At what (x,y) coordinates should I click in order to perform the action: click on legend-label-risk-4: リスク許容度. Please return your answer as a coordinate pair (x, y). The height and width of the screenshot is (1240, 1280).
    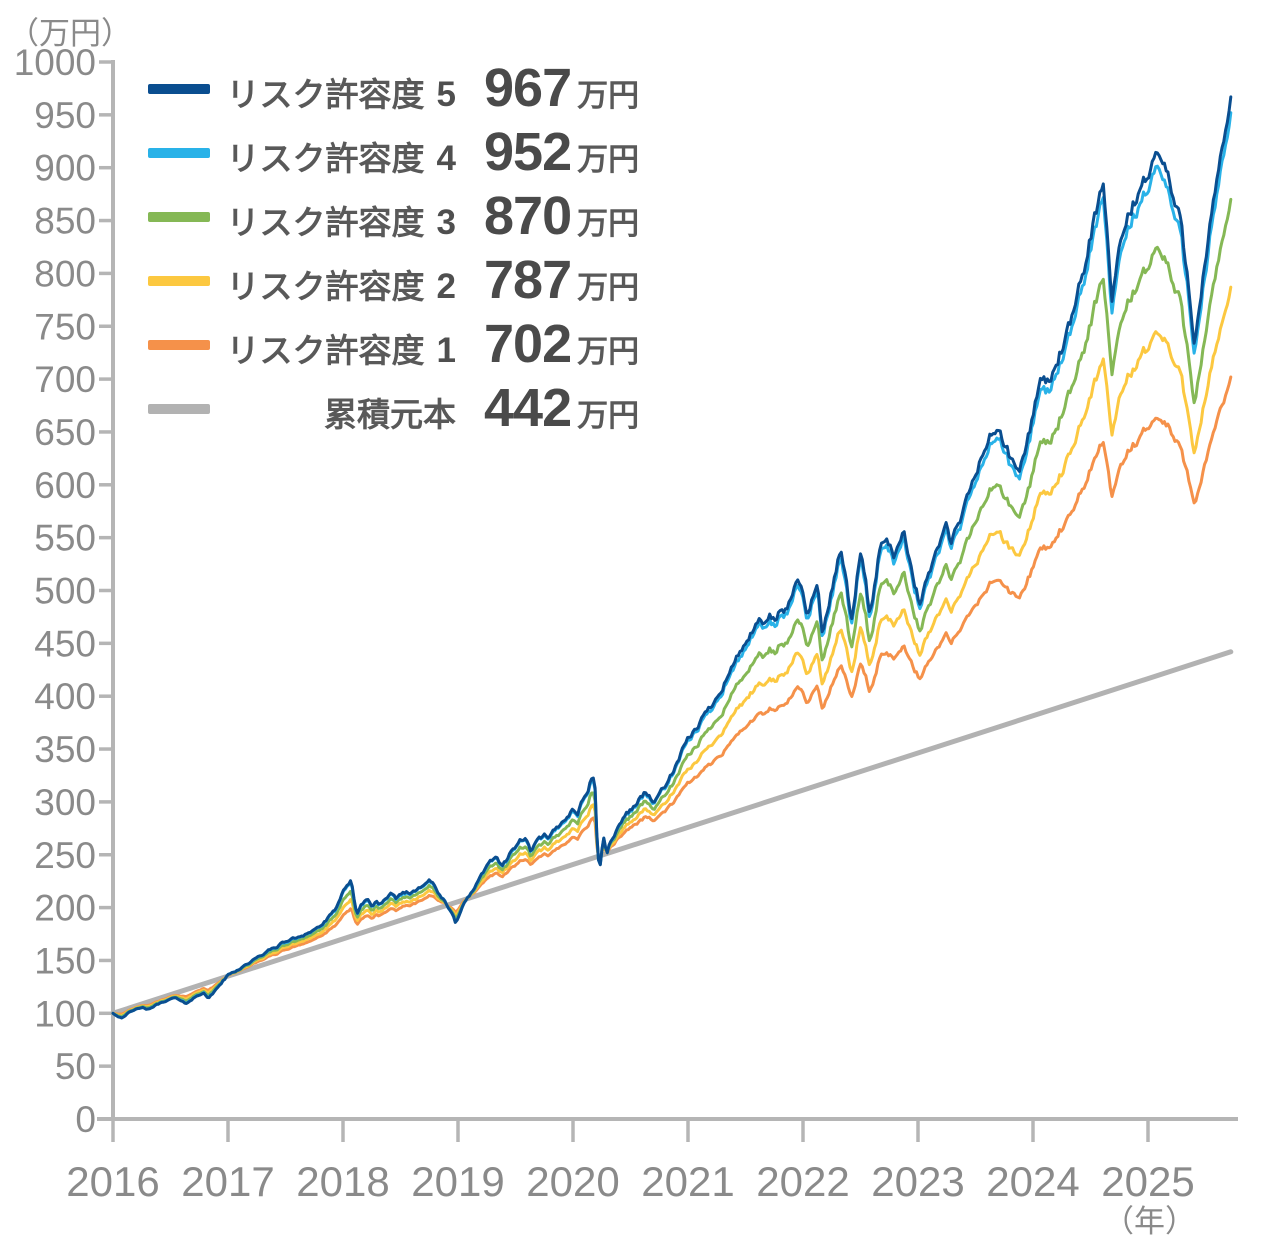
    Looking at the image, I should click on (325, 158).